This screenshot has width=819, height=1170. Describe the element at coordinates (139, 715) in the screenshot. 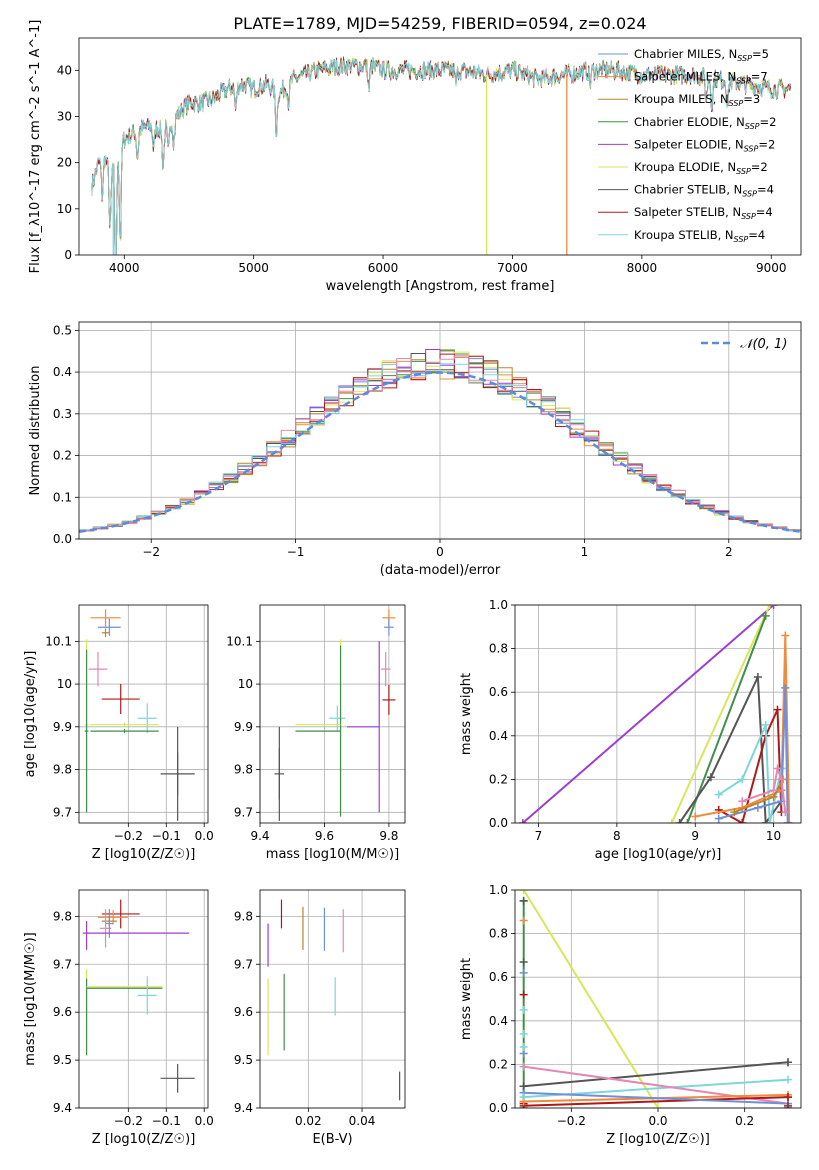

I see `plot-area-age-vs-Z` at that location.